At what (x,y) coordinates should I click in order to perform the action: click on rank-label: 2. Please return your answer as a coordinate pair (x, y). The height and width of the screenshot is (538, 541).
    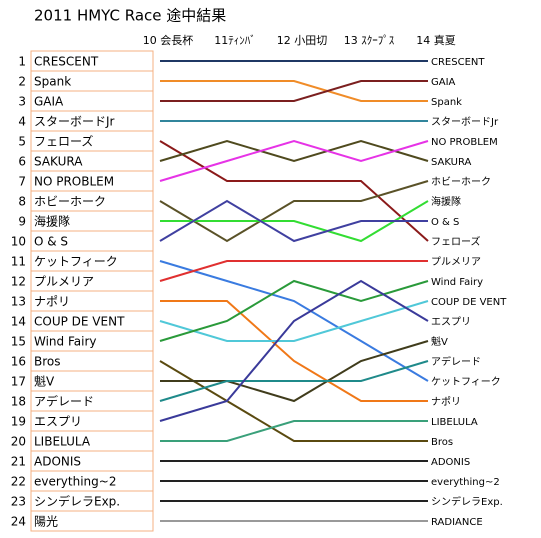
    Looking at the image, I should click on (22, 82).